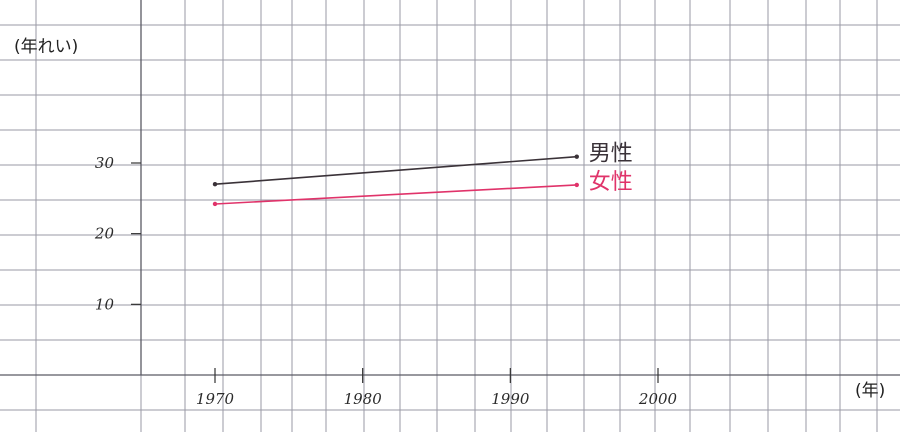  What do you see at coordinates (363, 399) in the screenshot?
I see `x-tick-label: 1980` at bounding box center [363, 399].